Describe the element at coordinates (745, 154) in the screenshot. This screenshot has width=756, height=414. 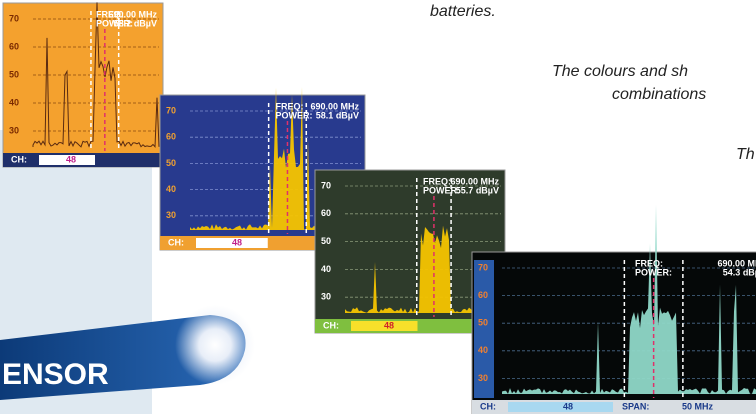
I see `body-text: Th` at that location.